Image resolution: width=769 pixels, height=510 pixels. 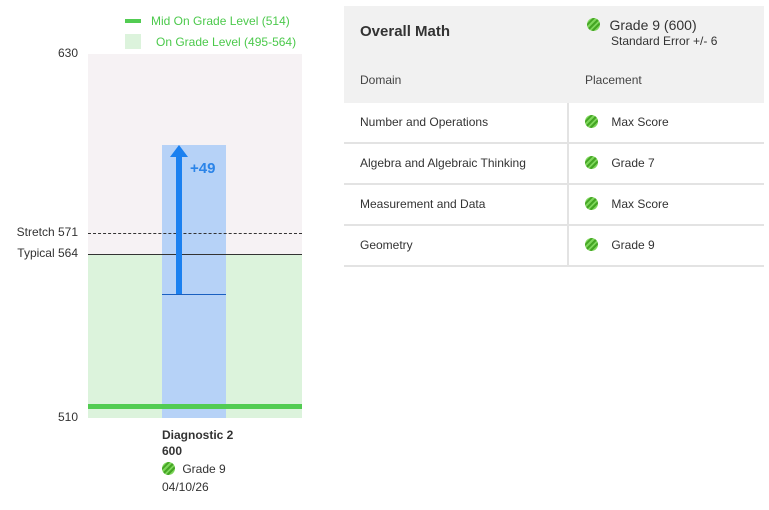 What do you see at coordinates (220, 21) in the screenshot?
I see `mid-on-grade-legend-label: Mid On Grade Level (514)` at bounding box center [220, 21].